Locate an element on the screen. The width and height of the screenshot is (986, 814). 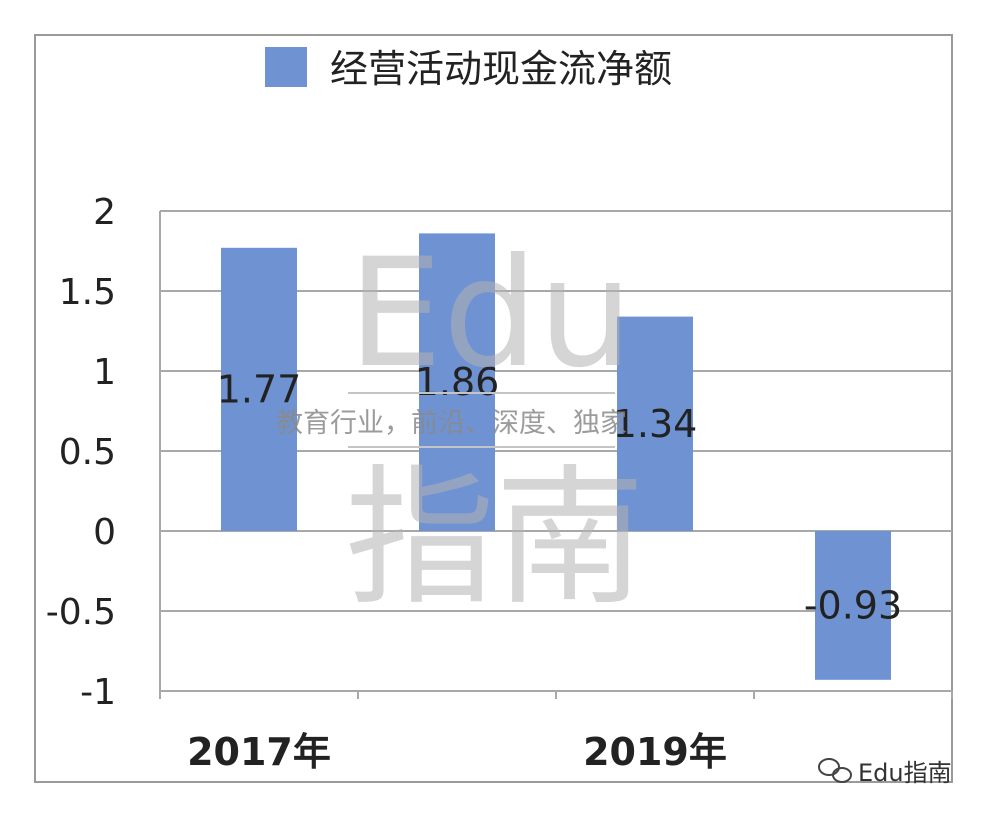
y-tick-label: 0 is located at coordinates (104, 532).